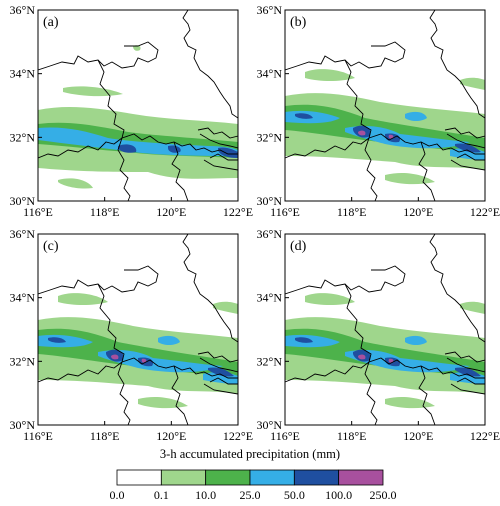 The width and height of the screenshot is (500, 506). Describe the element at coordinates (250, 495) in the screenshot. I see `colorbar-level-label: 25.0` at that location.